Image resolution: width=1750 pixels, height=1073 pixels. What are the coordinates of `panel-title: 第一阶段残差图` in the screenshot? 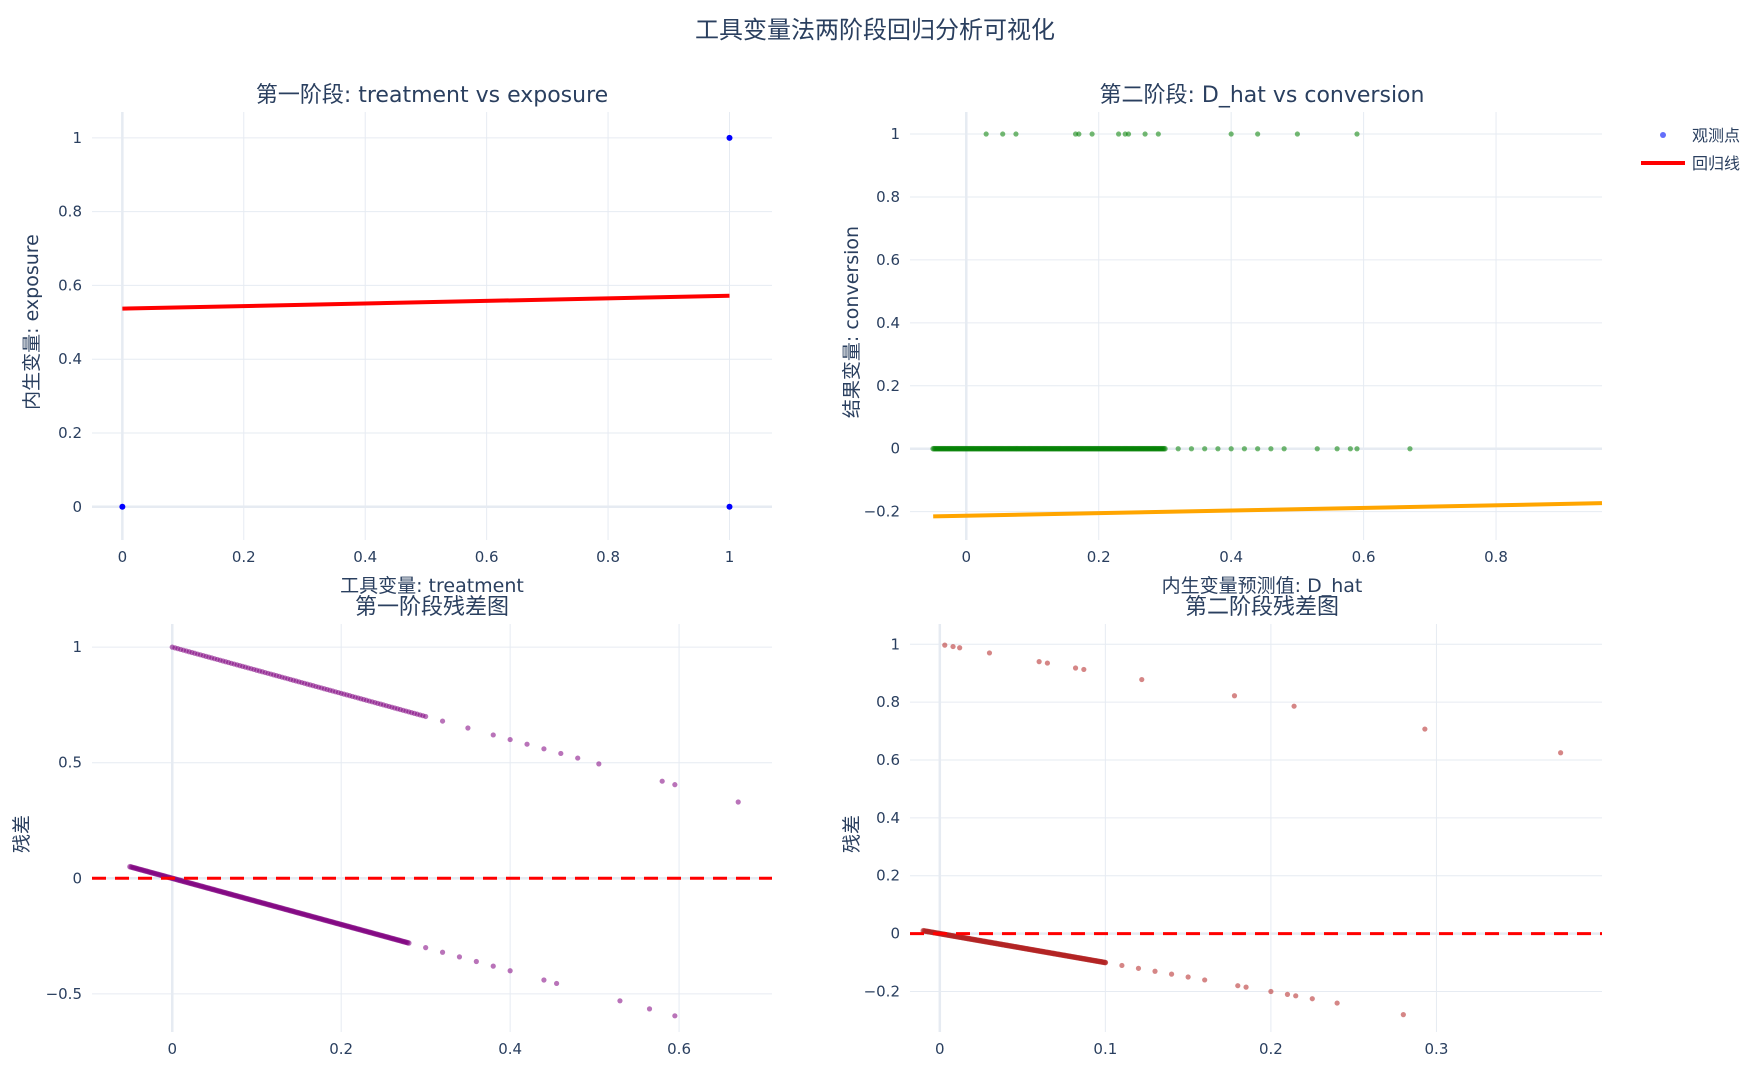 It's located at (432, 607).